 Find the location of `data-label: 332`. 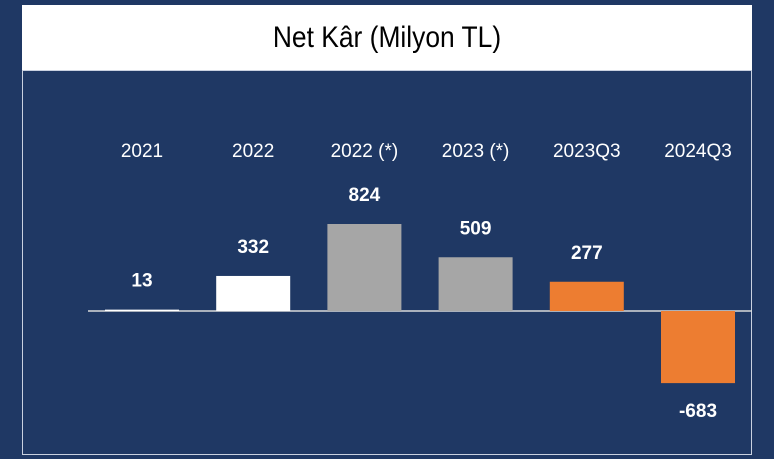

data-label: 332 is located at coordinates (253, 247).